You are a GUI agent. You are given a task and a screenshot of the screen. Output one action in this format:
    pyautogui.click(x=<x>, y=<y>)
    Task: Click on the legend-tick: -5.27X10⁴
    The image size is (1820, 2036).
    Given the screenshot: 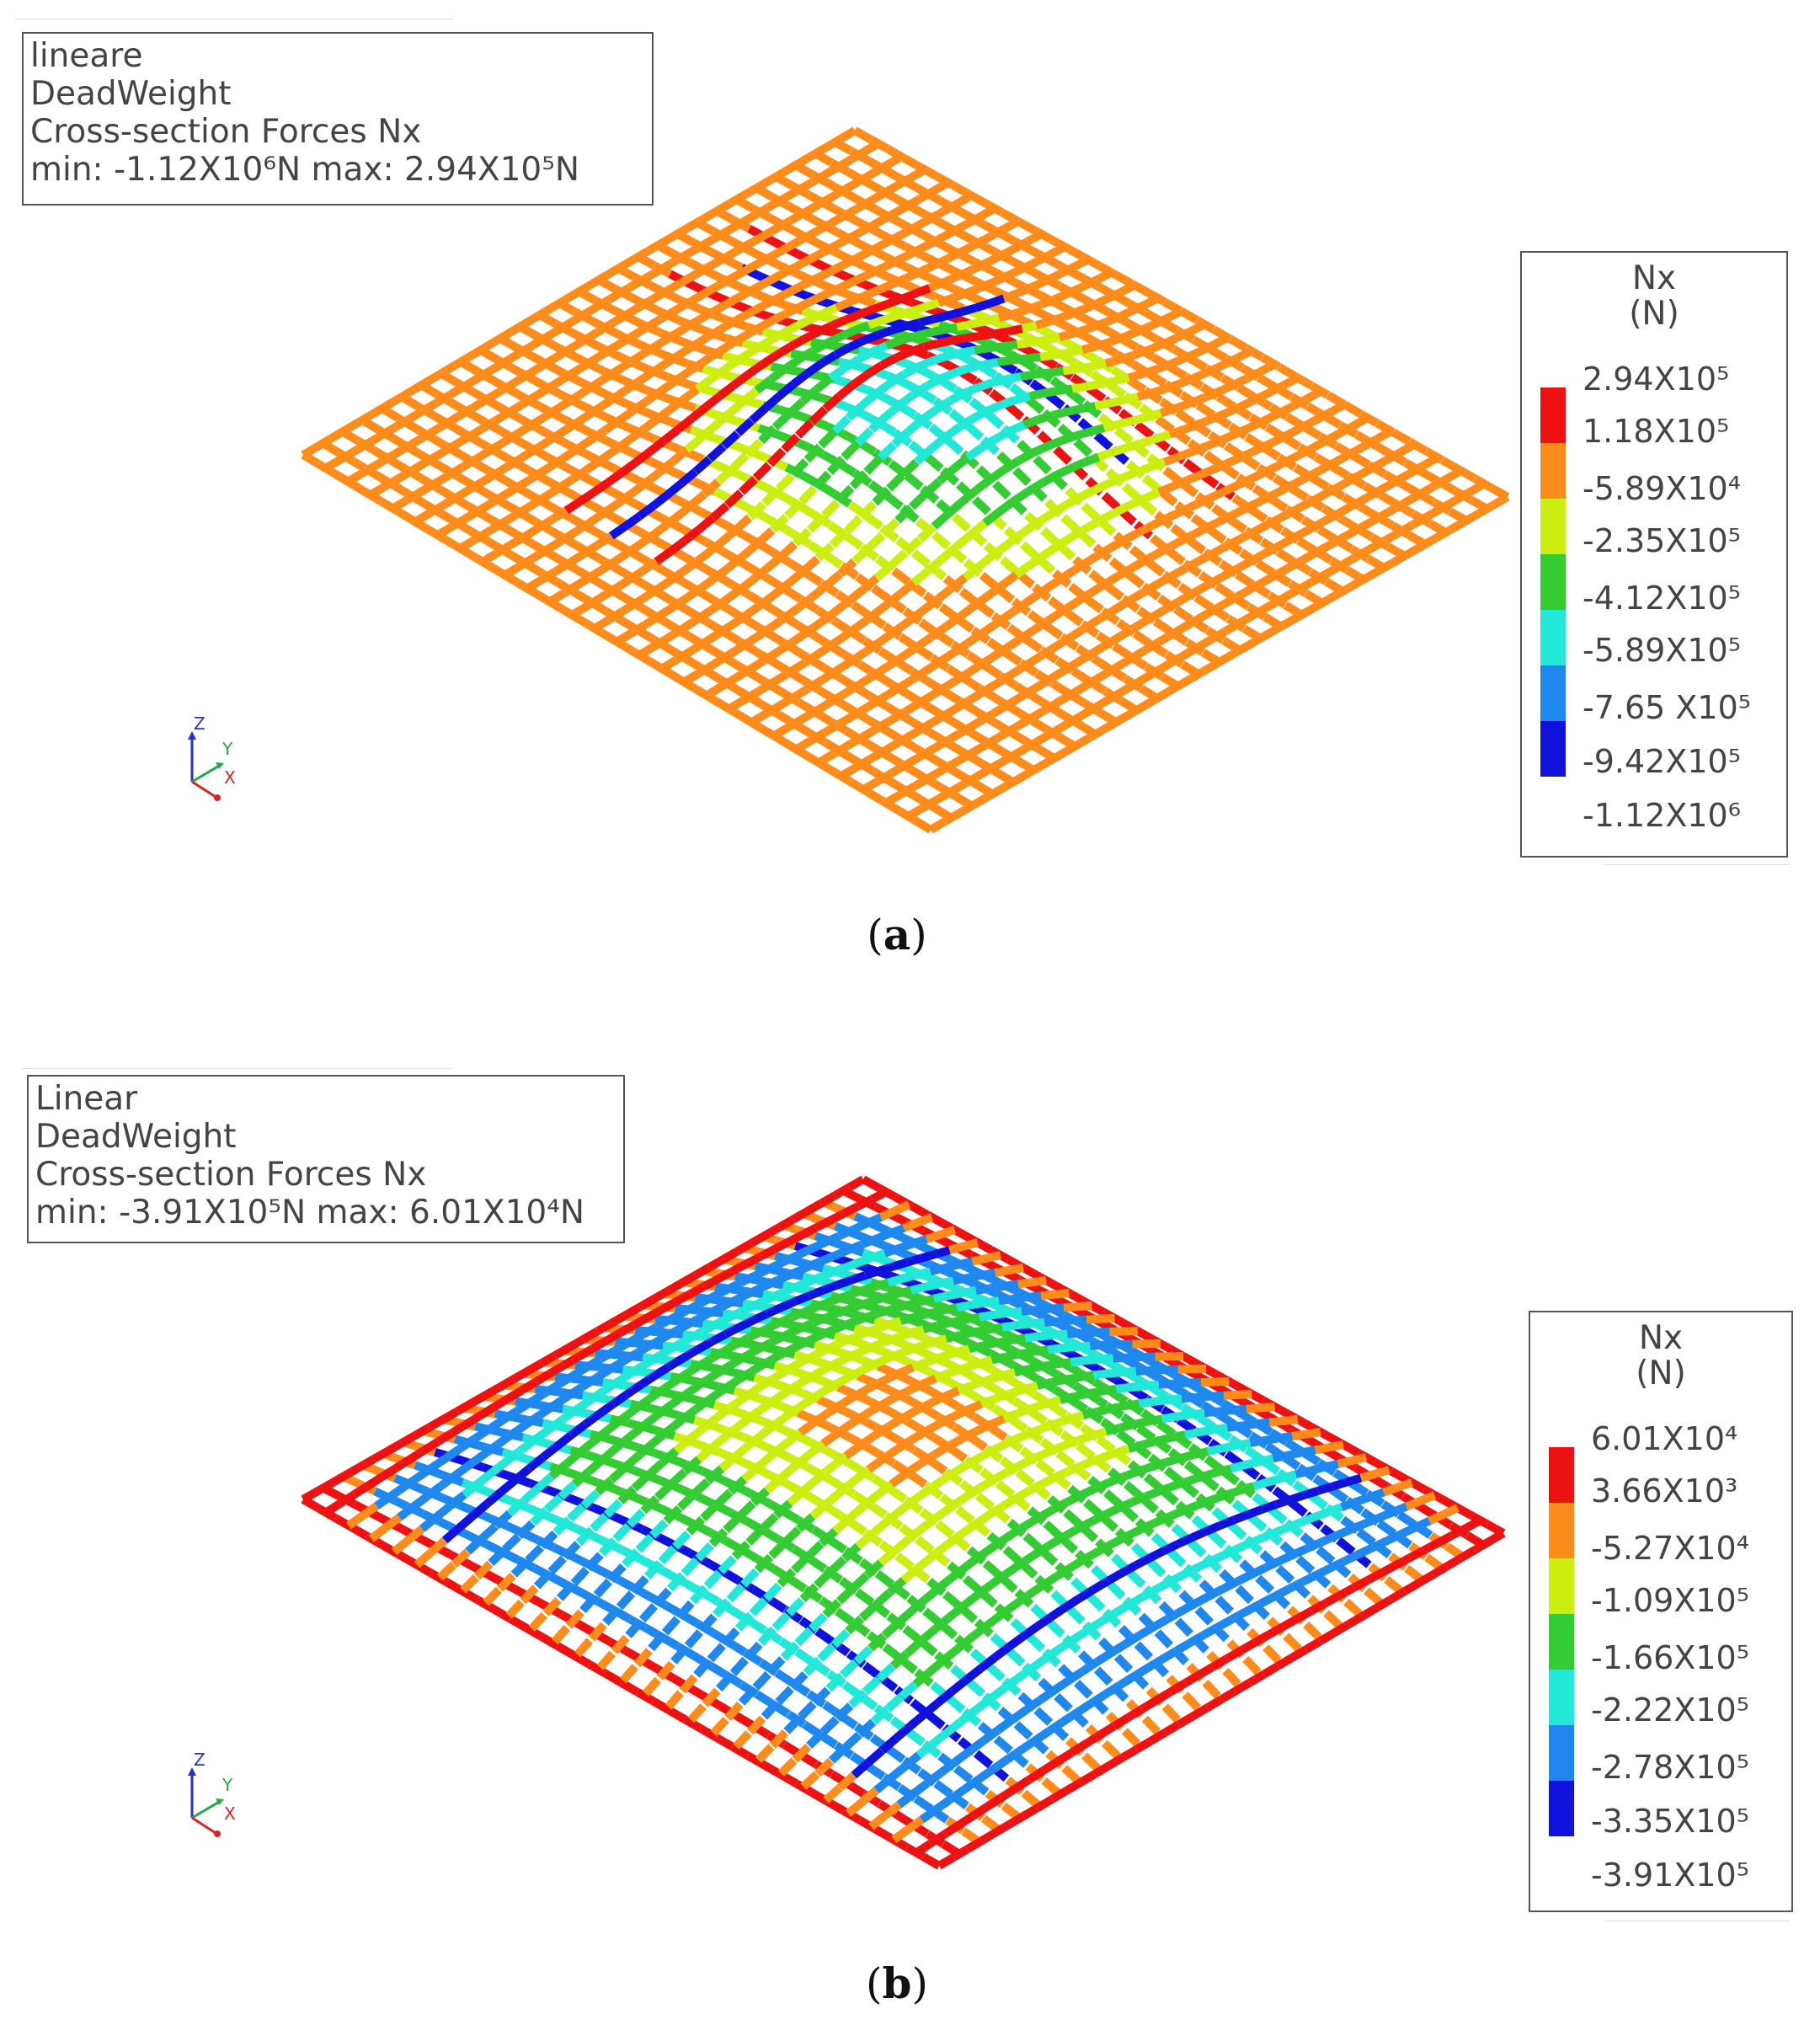 What is the action you would take?
    pyautogui.click(x=1670, y=1549)
    